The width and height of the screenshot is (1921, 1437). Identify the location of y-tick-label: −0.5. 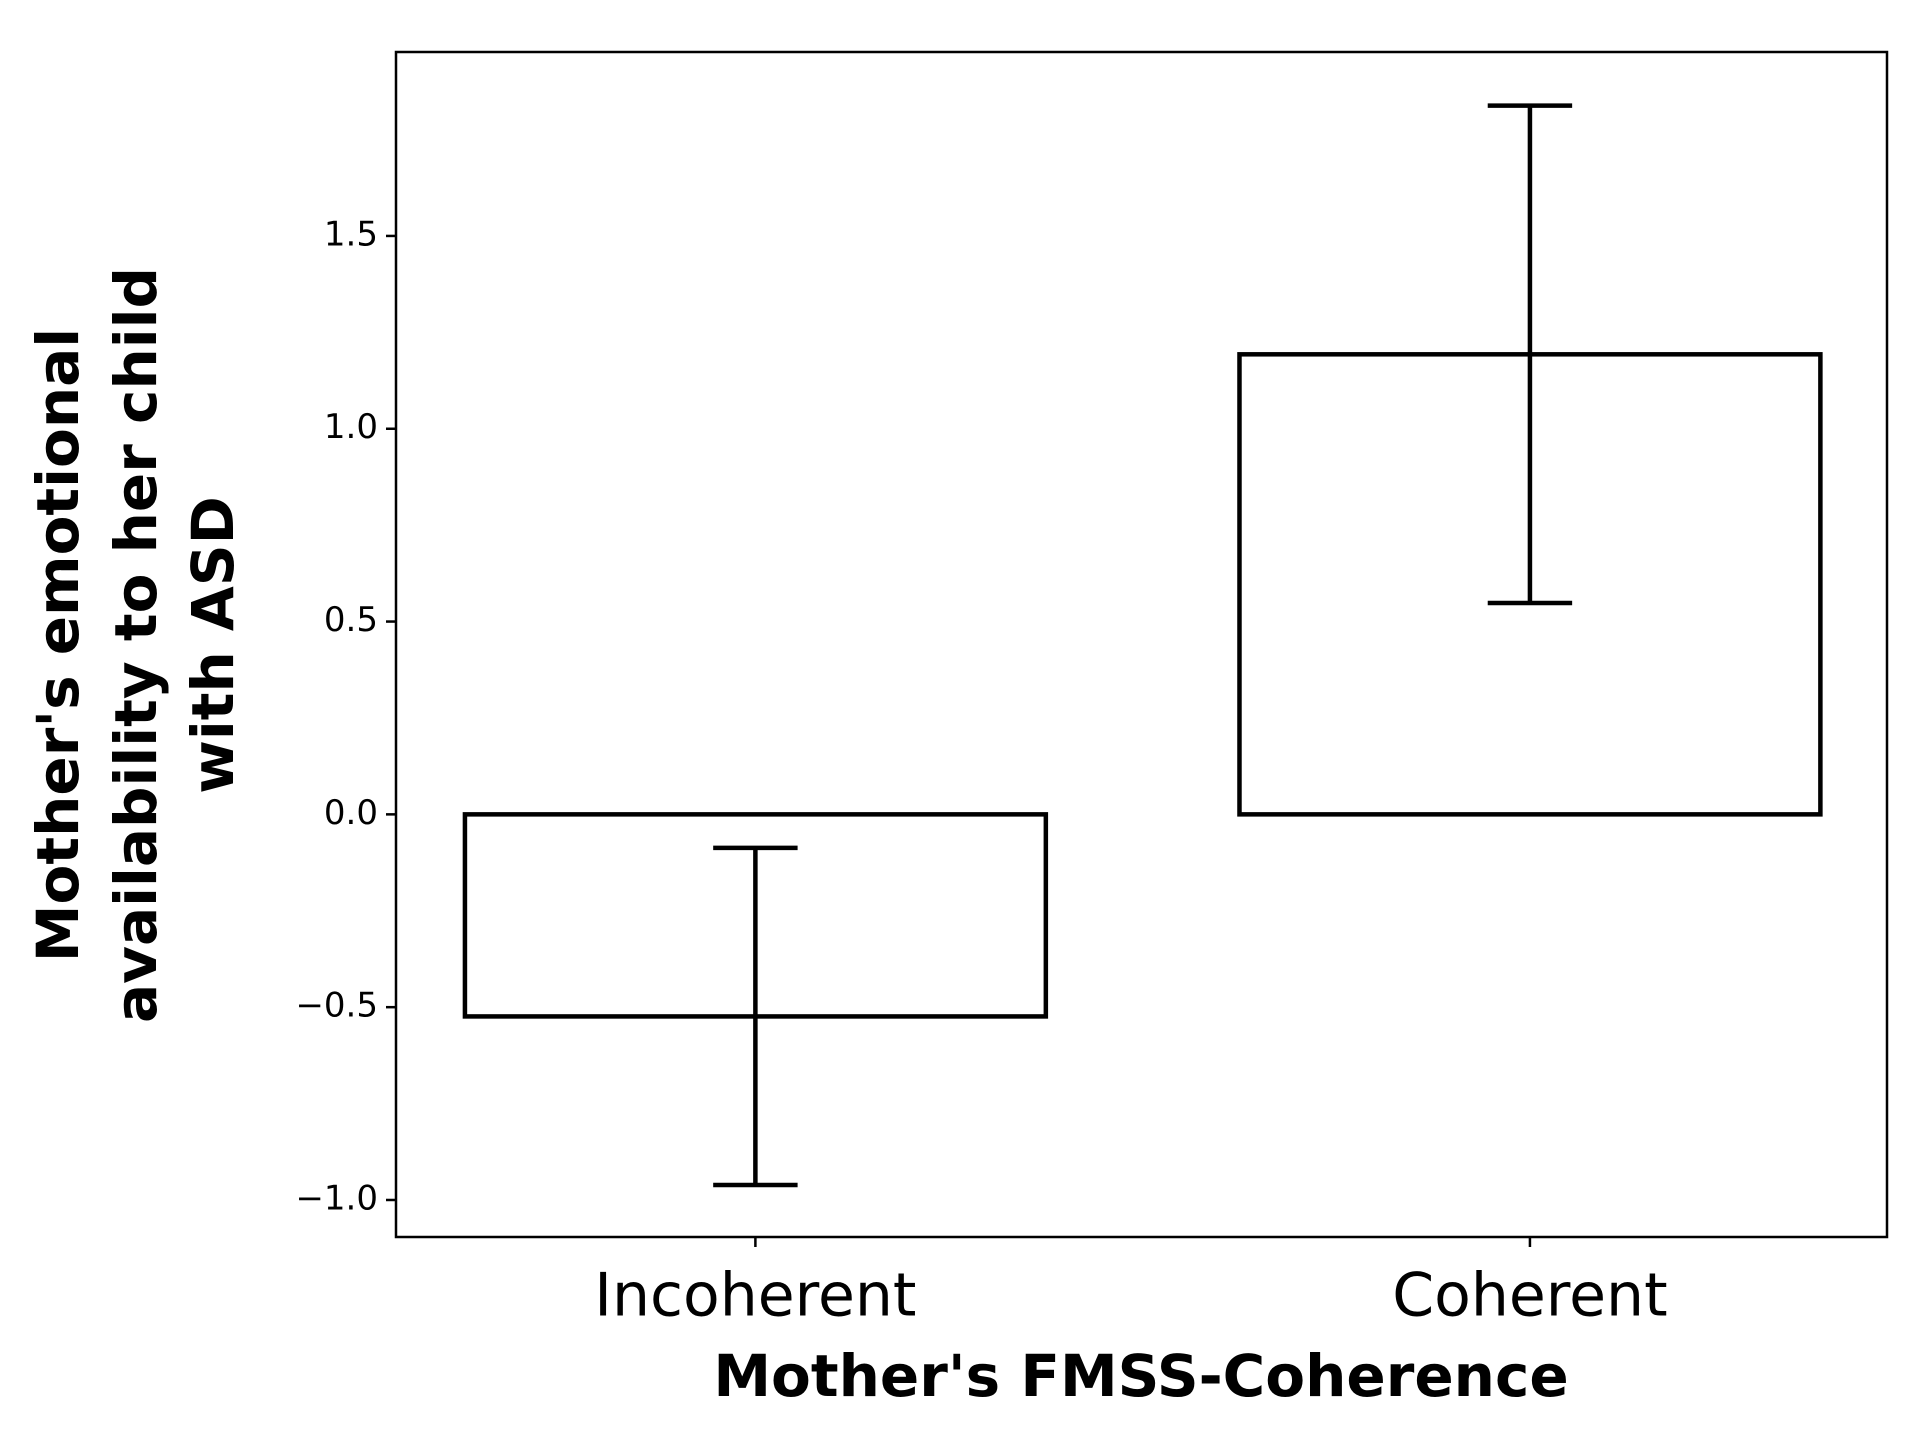
(336, 1006).